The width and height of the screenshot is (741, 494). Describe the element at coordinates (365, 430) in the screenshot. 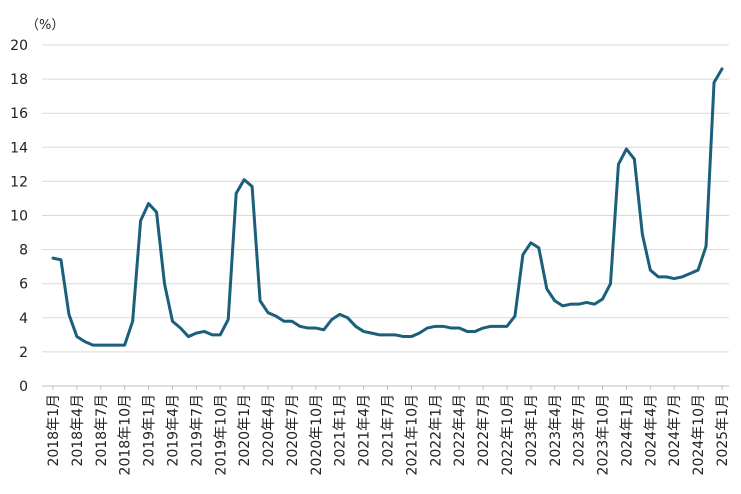

I see `x-tick-label: 2021年4月` at that location.